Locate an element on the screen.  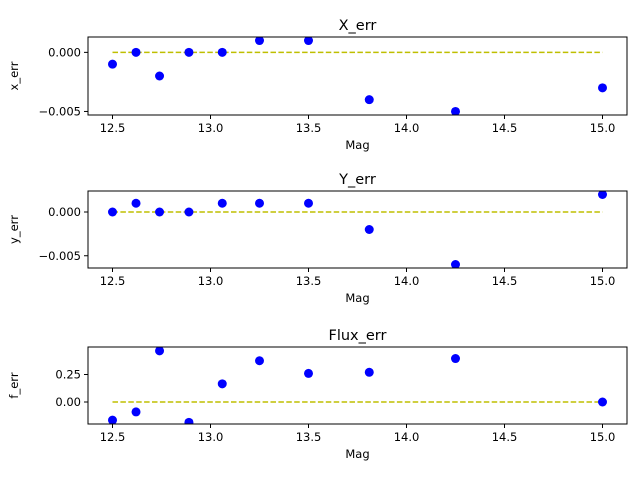
chart-2-ytick-label-1: 0.000 is located at coordinates (64, 212).